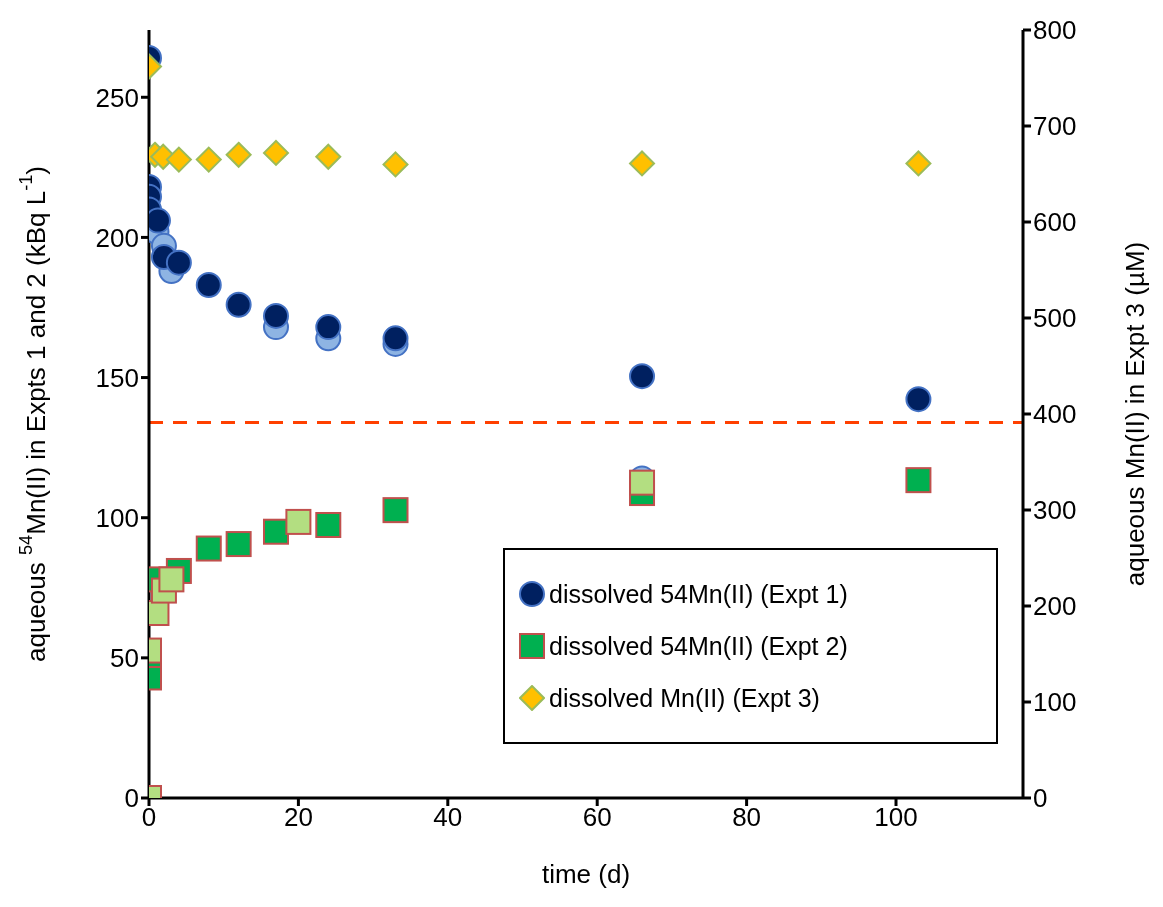 This screenshot has width=1163, height=907. I want to click on y2-tick-label: 200, so click(1055, 606).